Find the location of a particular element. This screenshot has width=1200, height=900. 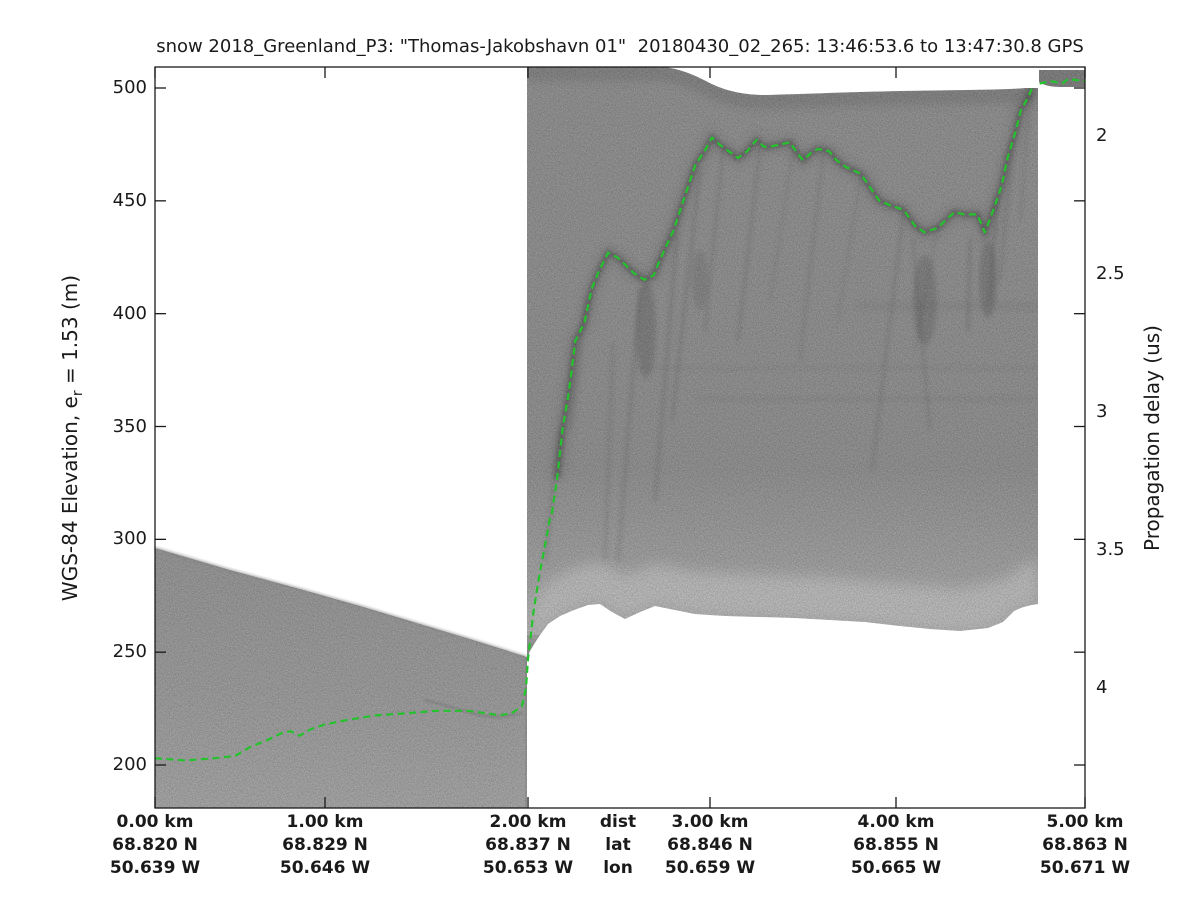

x-axis-header: dist lat lon is located at coordinates (618, 845).